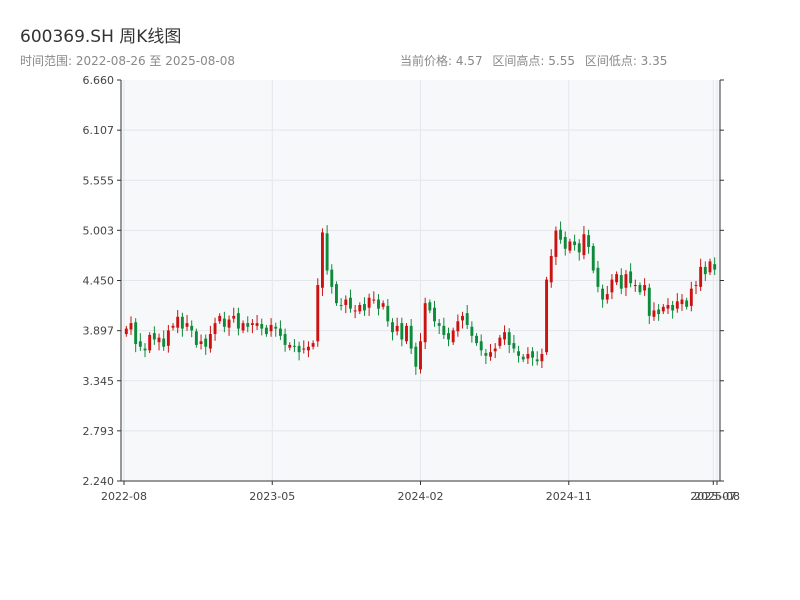 This screenshot has height=600, width=800. I want to click on current-price: 当前价格: 4.57, so click(441, 61).